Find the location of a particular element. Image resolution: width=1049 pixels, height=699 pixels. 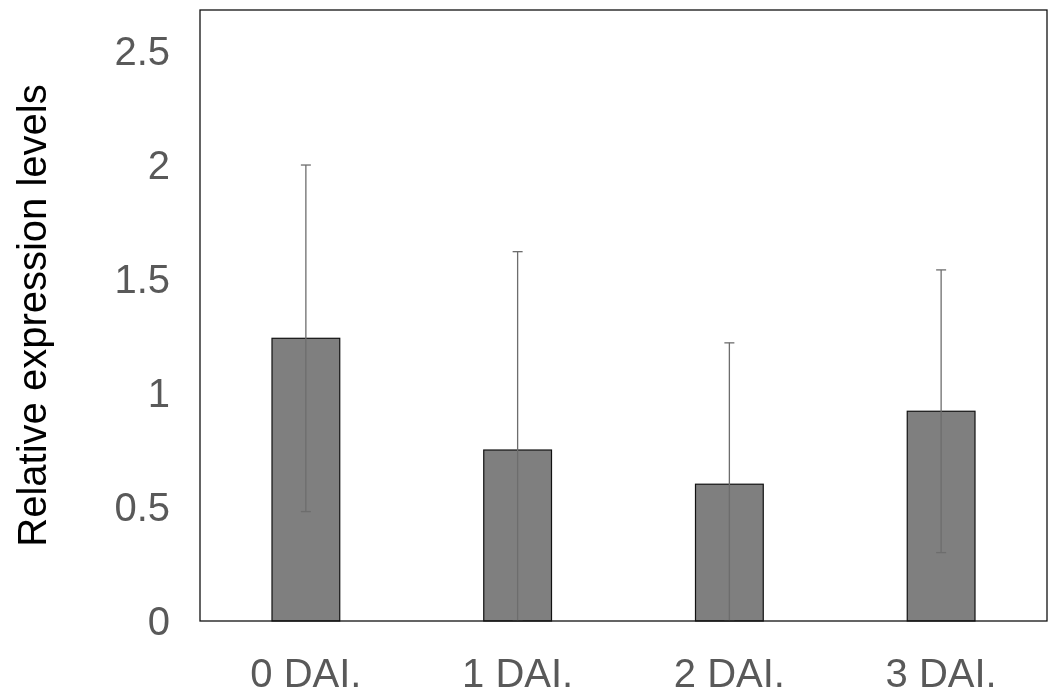

y-tick-label: 0 is located at coordinates (158, 621).